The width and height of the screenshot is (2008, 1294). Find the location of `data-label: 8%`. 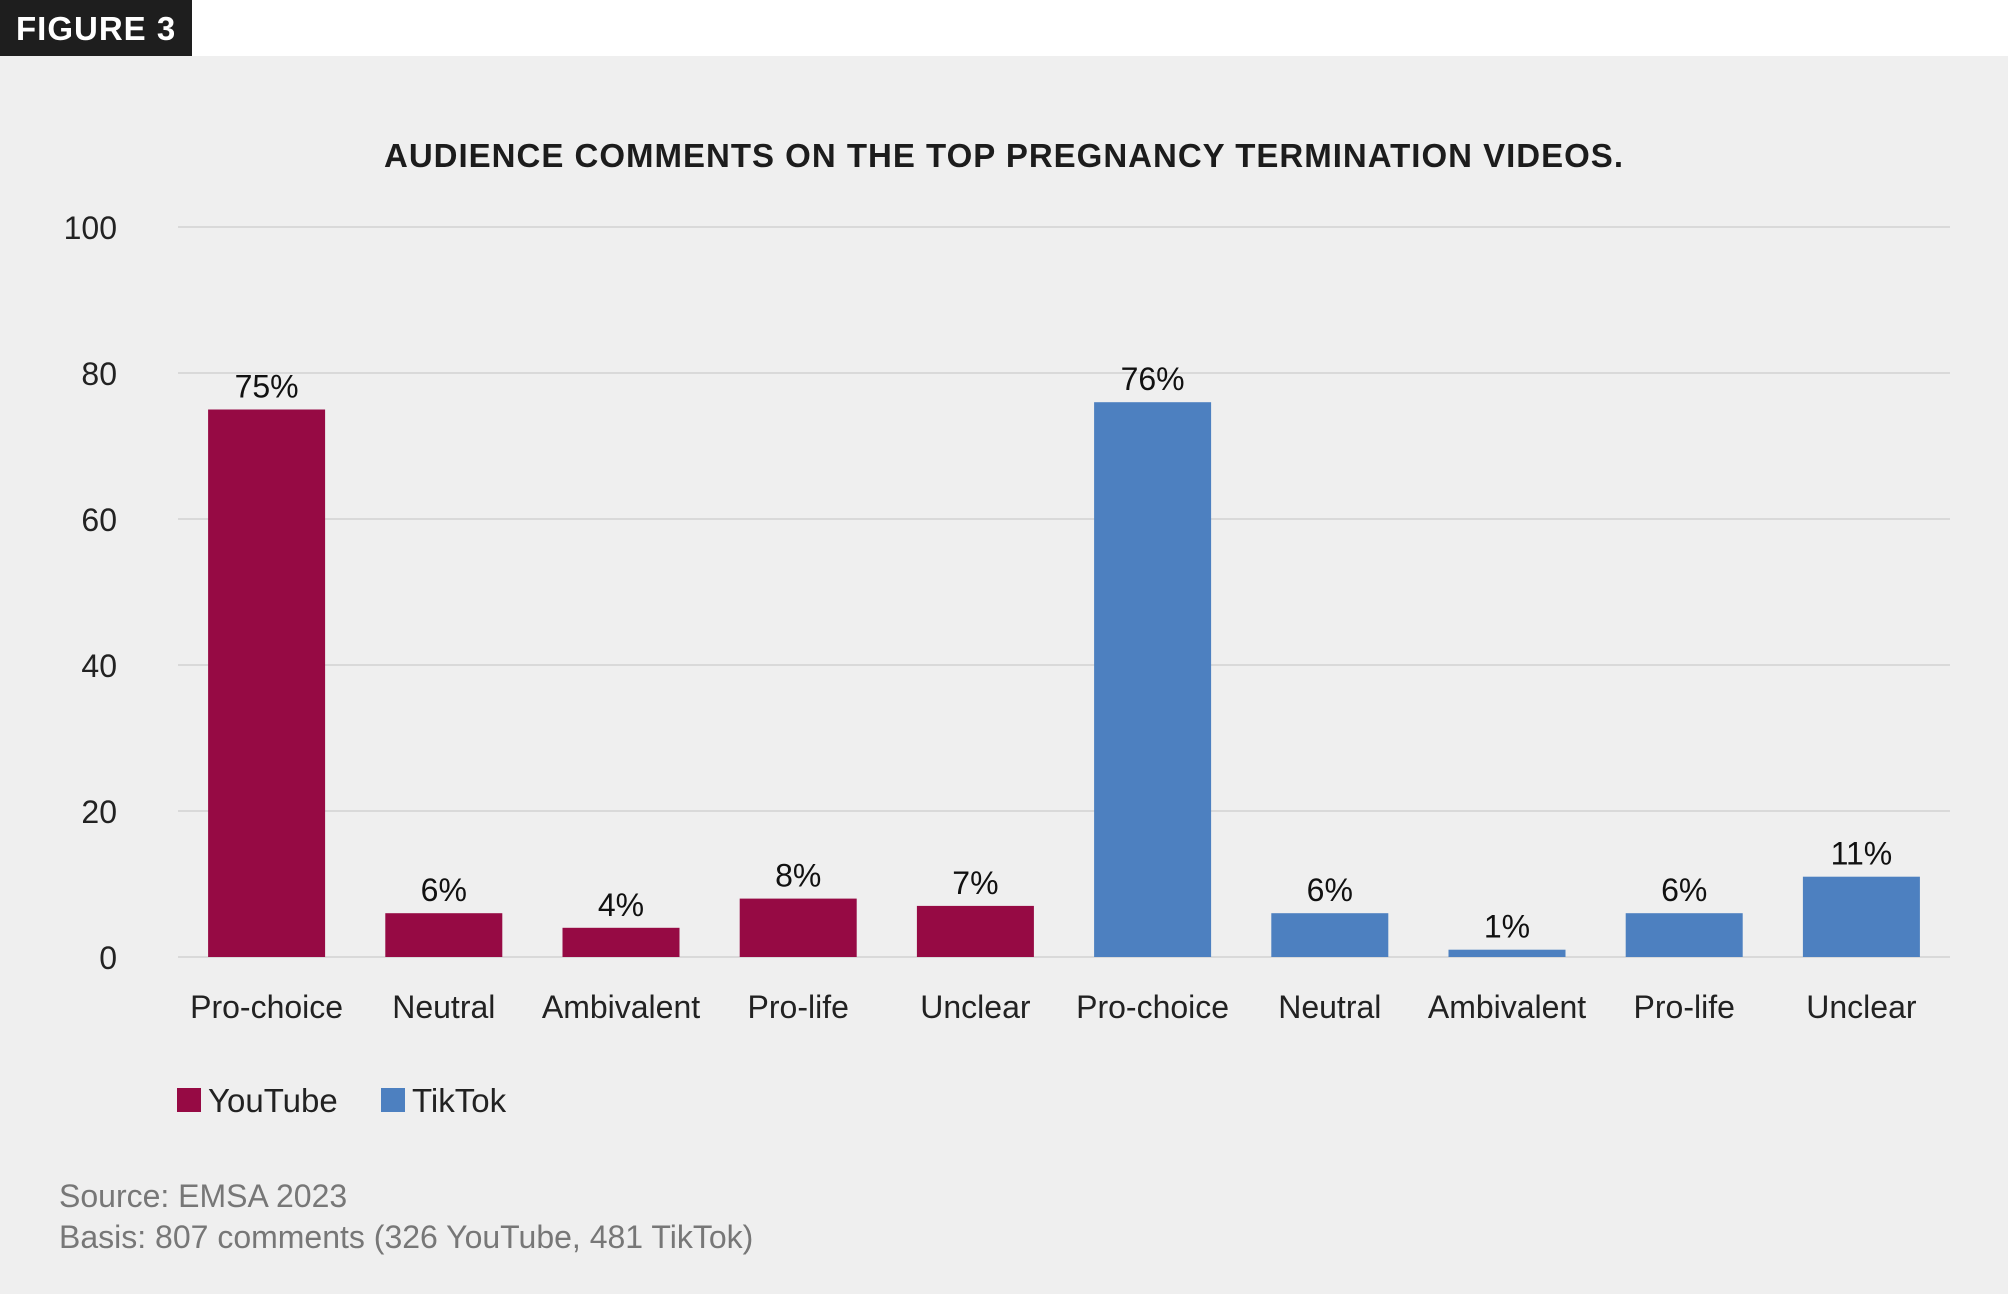

data-label: 8% is located at coordinates (798, 876).